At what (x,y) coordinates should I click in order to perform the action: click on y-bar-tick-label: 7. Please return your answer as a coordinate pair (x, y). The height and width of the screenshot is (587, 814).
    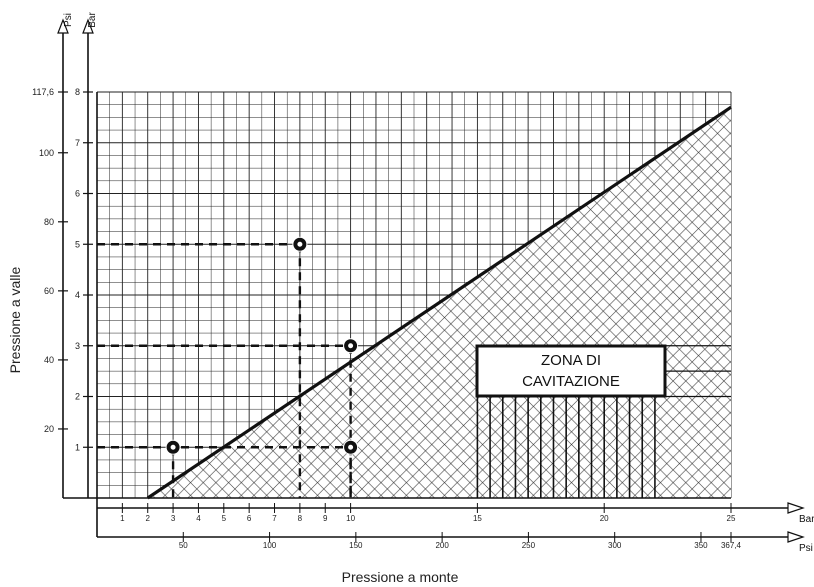
    Looking at the image, I should click on (77, 143).